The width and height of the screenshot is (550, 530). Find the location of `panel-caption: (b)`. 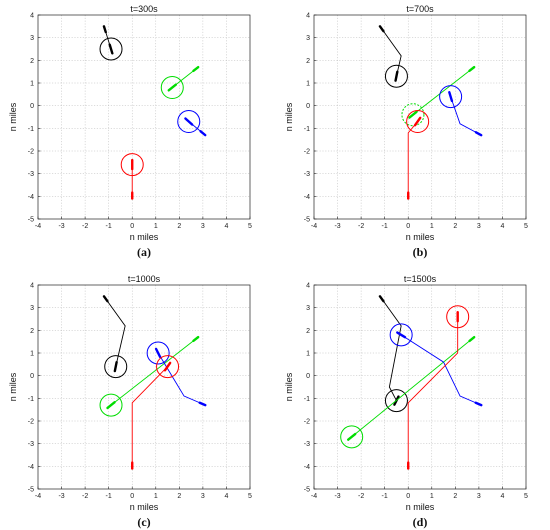

panel-caption: (b) is located at coordinates (420, 252).